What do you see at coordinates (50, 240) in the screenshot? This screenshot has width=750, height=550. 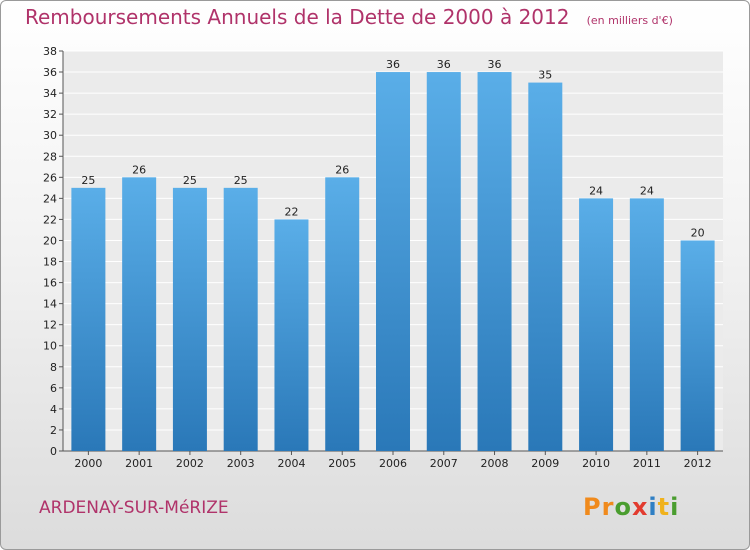 I see `y-tick-label: 20` at bounding box center [50, 240].